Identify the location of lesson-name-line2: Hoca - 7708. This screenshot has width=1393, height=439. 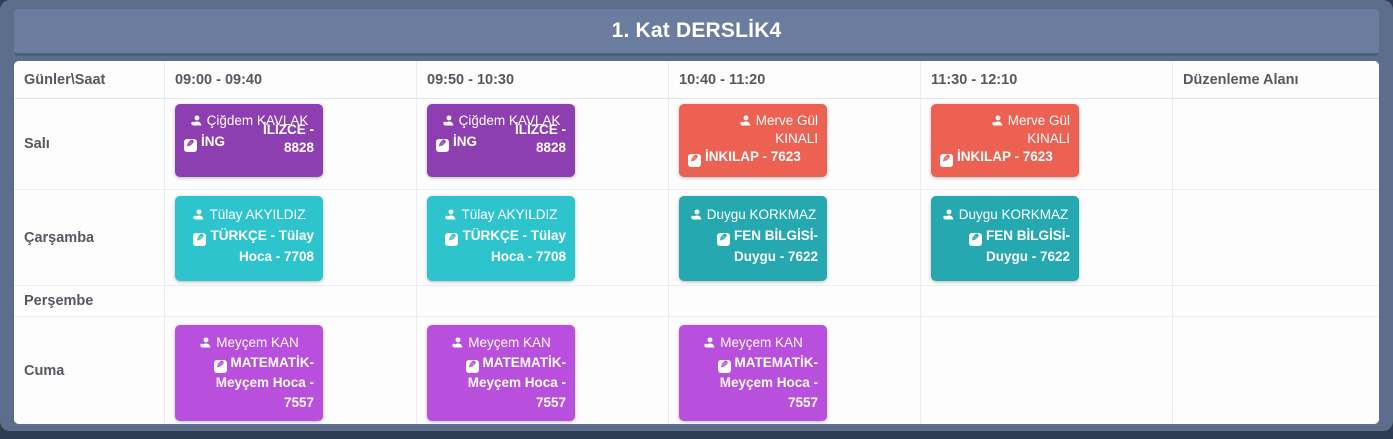
(528, 256).